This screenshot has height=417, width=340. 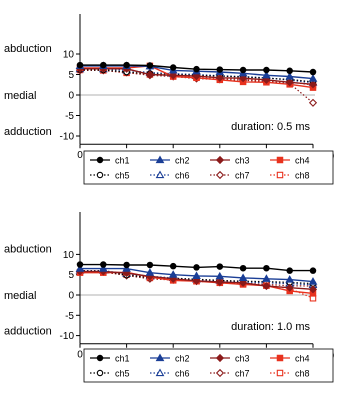 I want to click on side-label-adduction: adduction, so click(x=28, y=332).